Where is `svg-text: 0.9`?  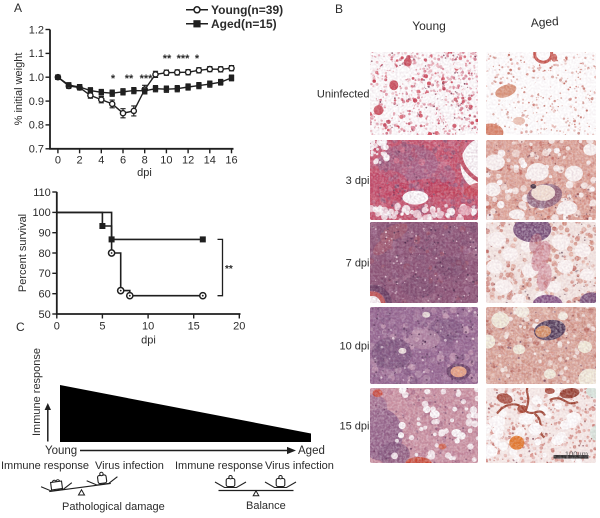
svg-text: 0.9 is located at coordinates (36, 102).